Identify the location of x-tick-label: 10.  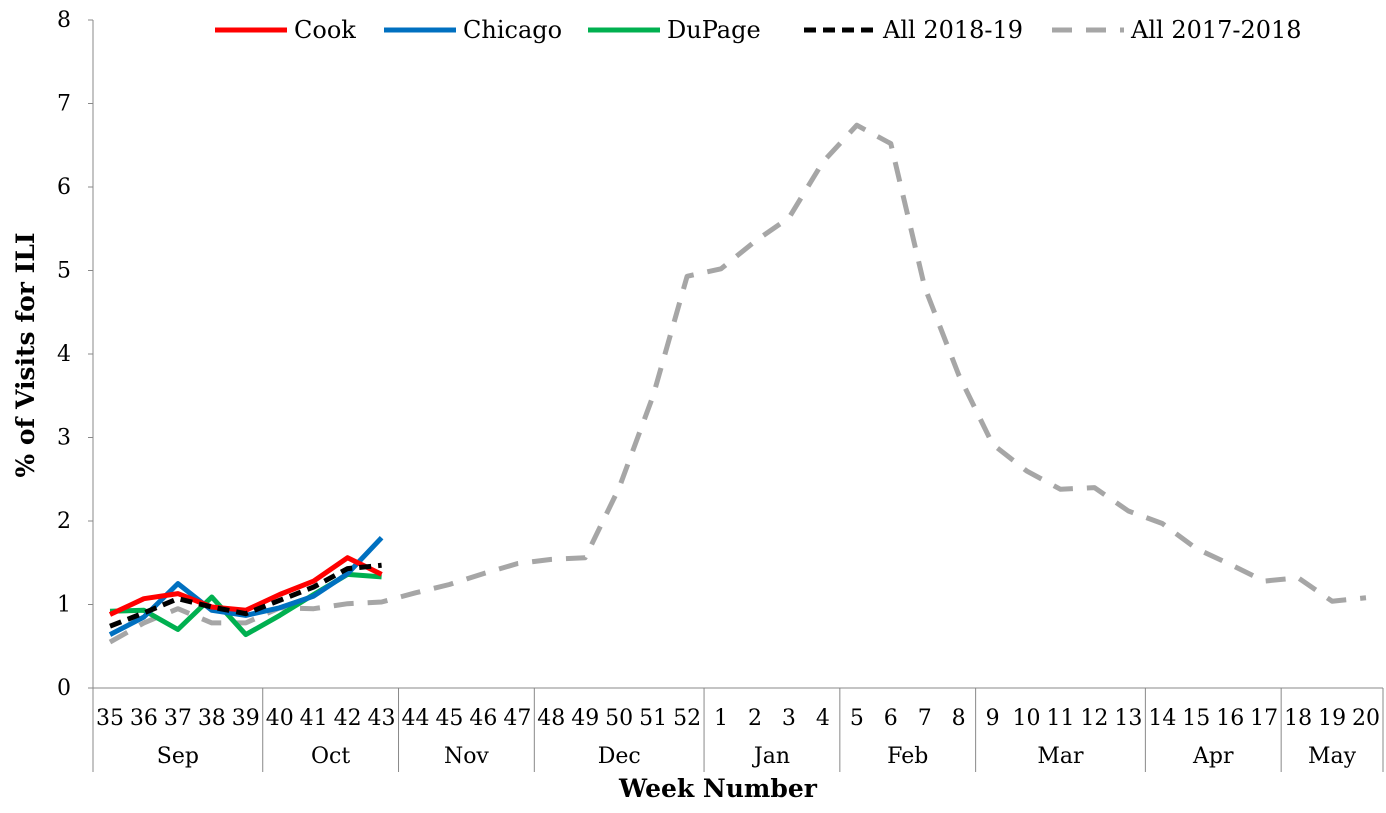
(1027, 718).